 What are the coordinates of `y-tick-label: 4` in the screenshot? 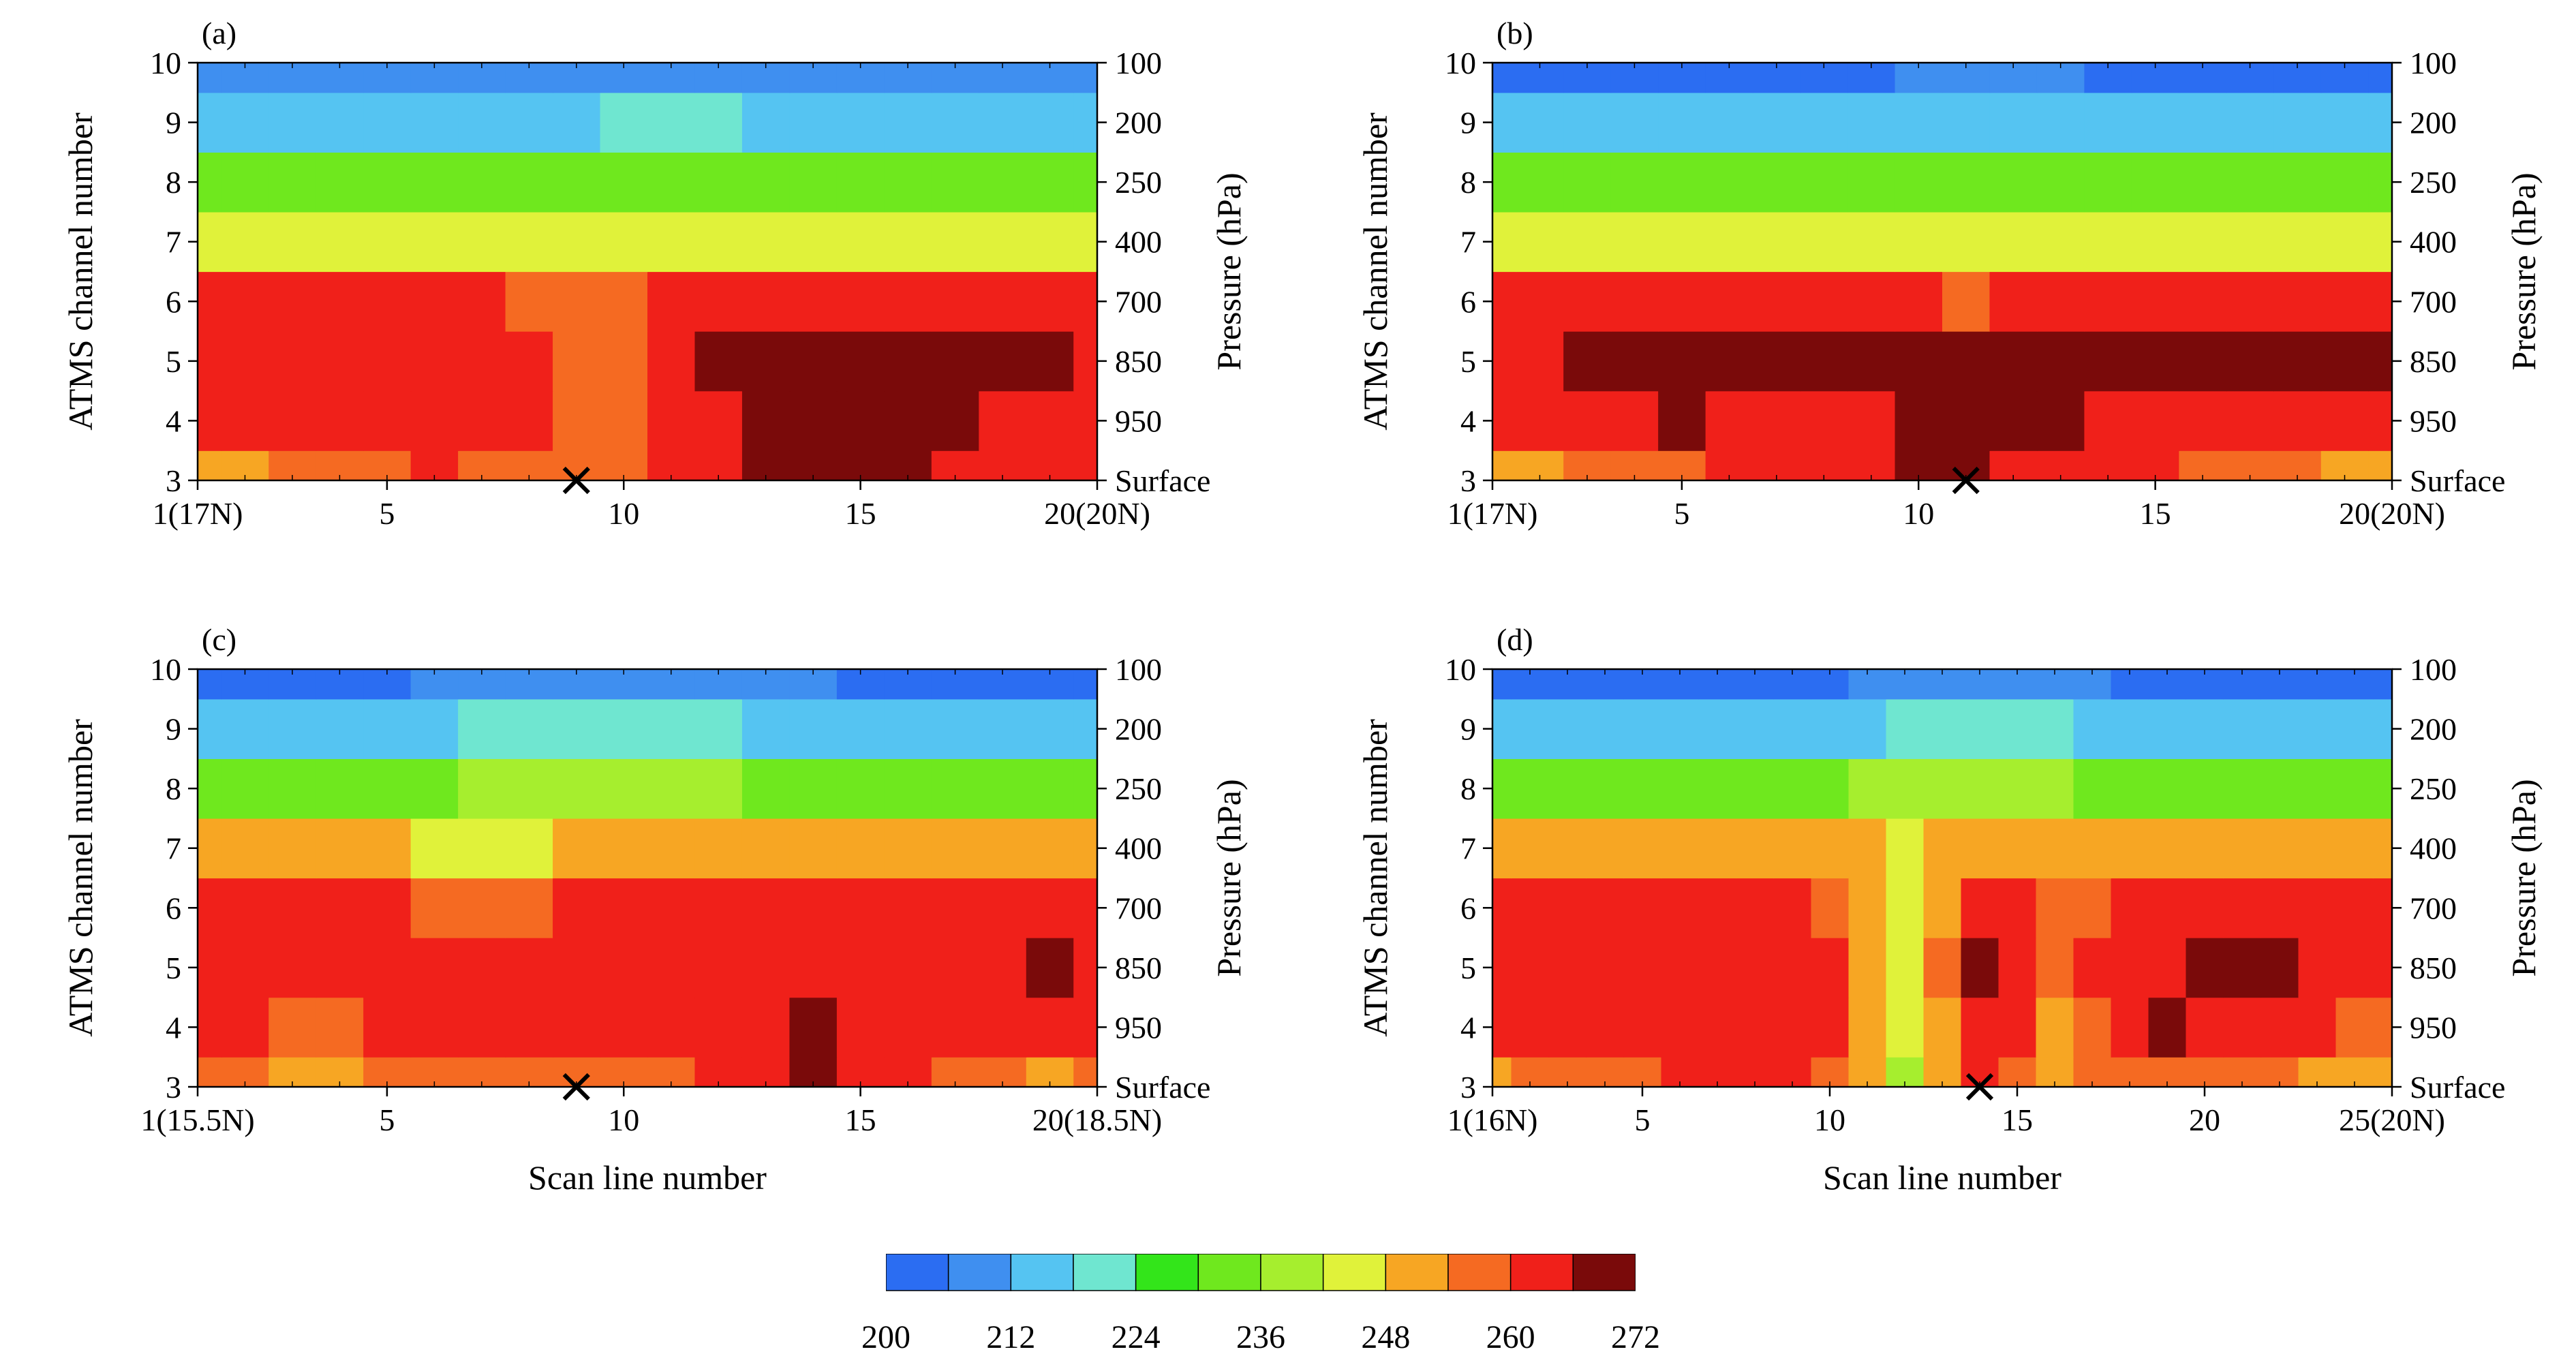 It's located at (1468, 1027).